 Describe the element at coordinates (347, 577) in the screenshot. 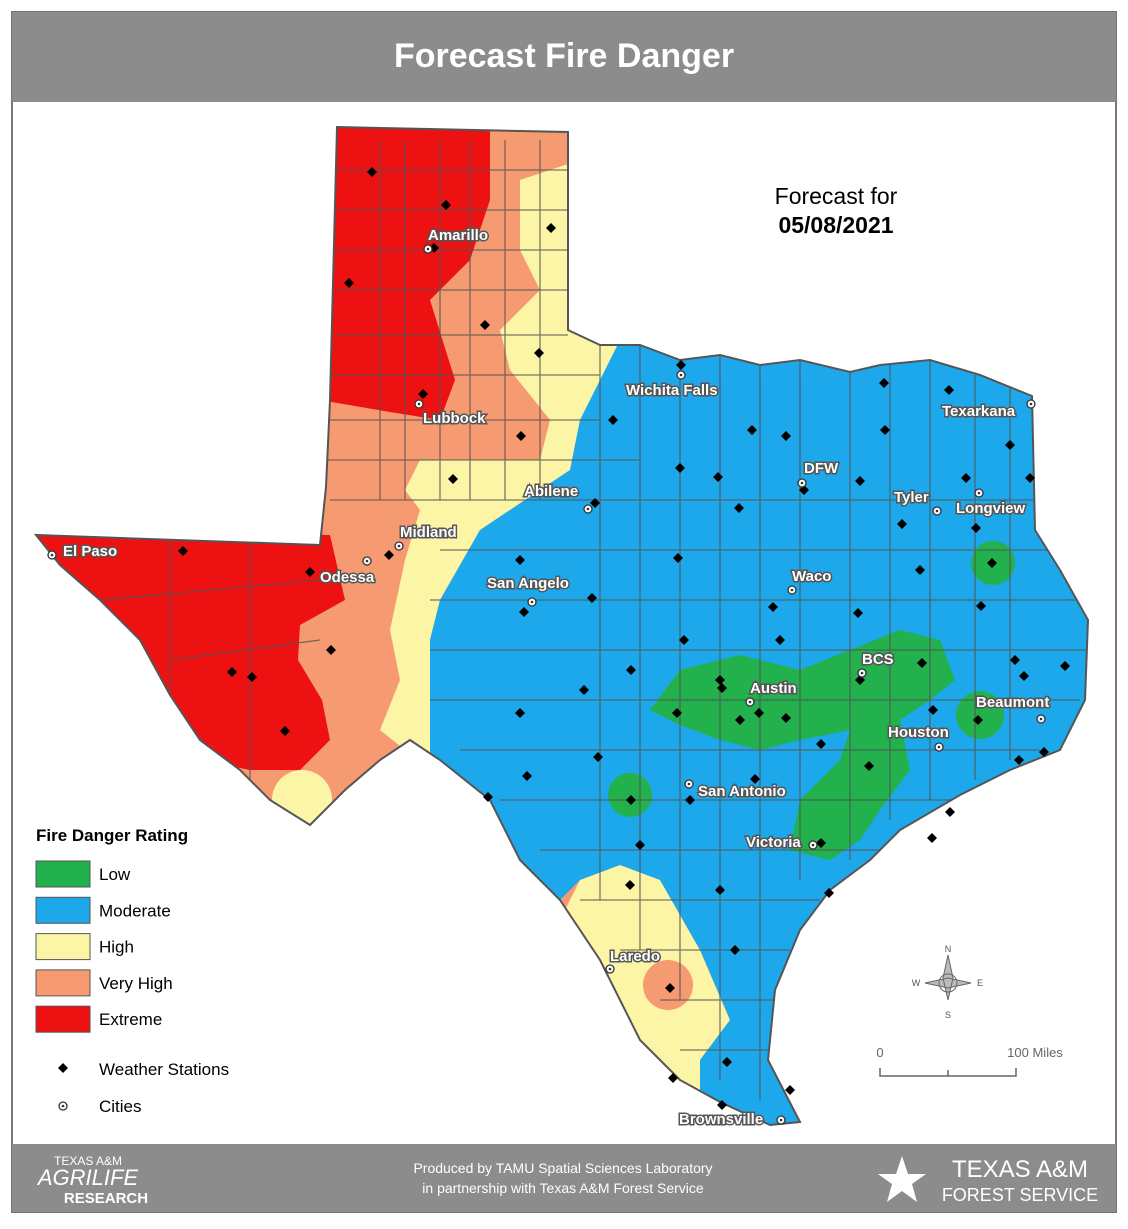

I see `city-label: Odessa` at that location.